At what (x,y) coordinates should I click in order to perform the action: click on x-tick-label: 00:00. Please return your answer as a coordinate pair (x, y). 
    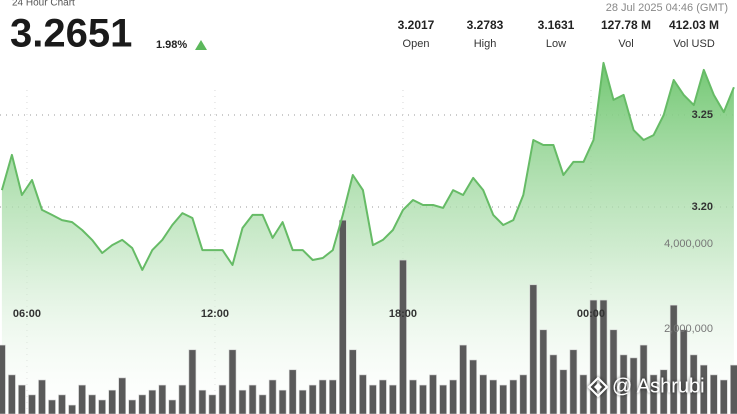
    Looking at the image, I should click on (591, 314).